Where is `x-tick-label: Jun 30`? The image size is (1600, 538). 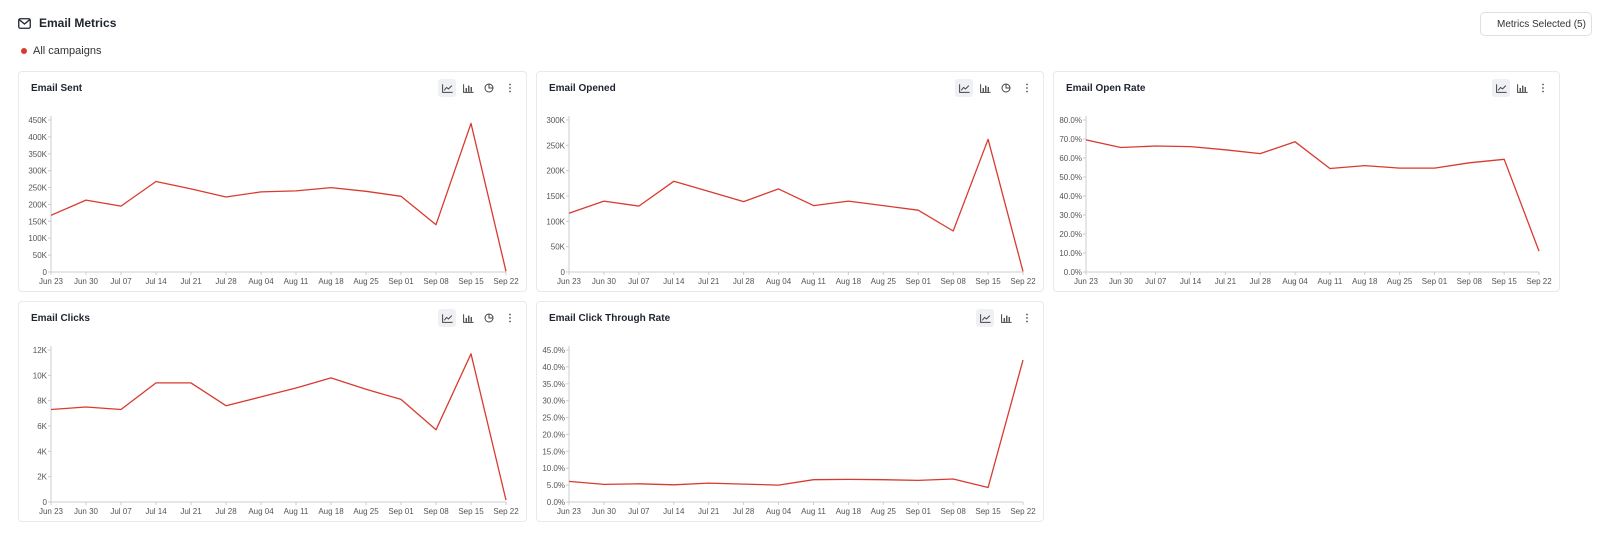 x-tick-label: Jun 30 is located at coordinates (1121, 281).